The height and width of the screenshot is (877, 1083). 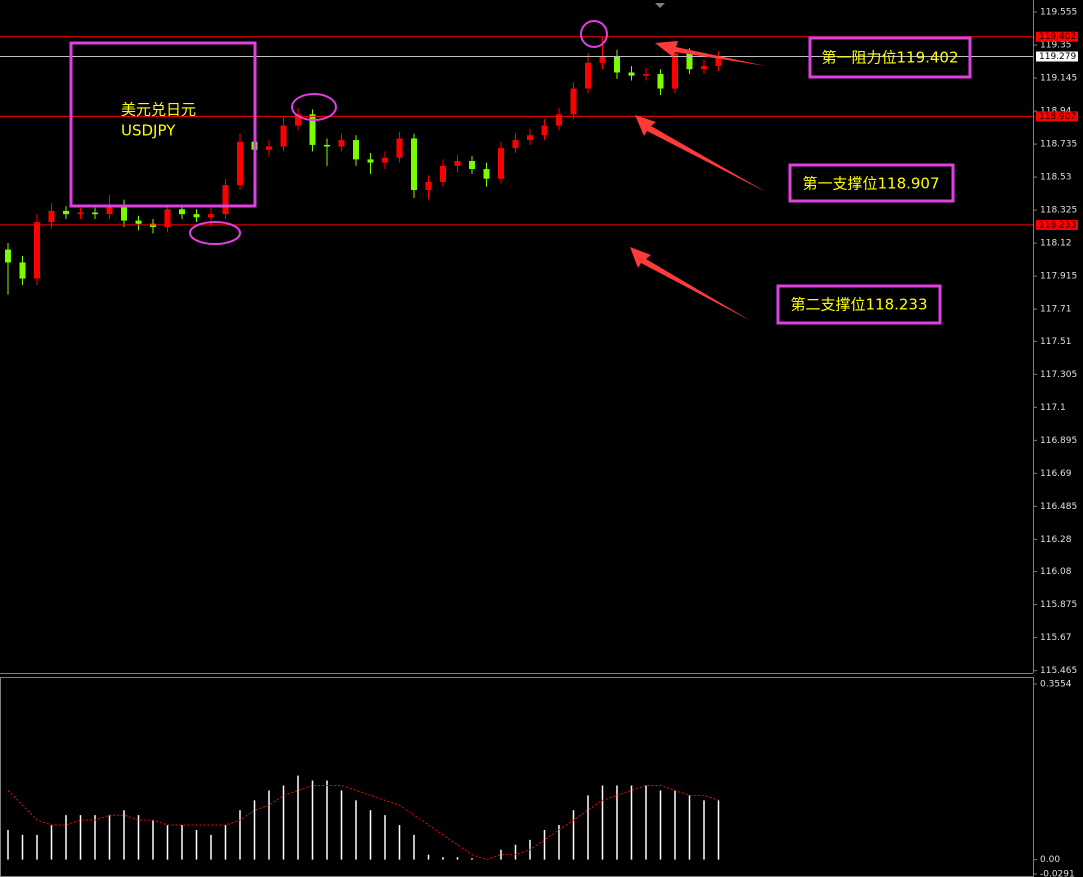 I want to click on y-tick-label: 116.69, so click(x=1056, y=474).